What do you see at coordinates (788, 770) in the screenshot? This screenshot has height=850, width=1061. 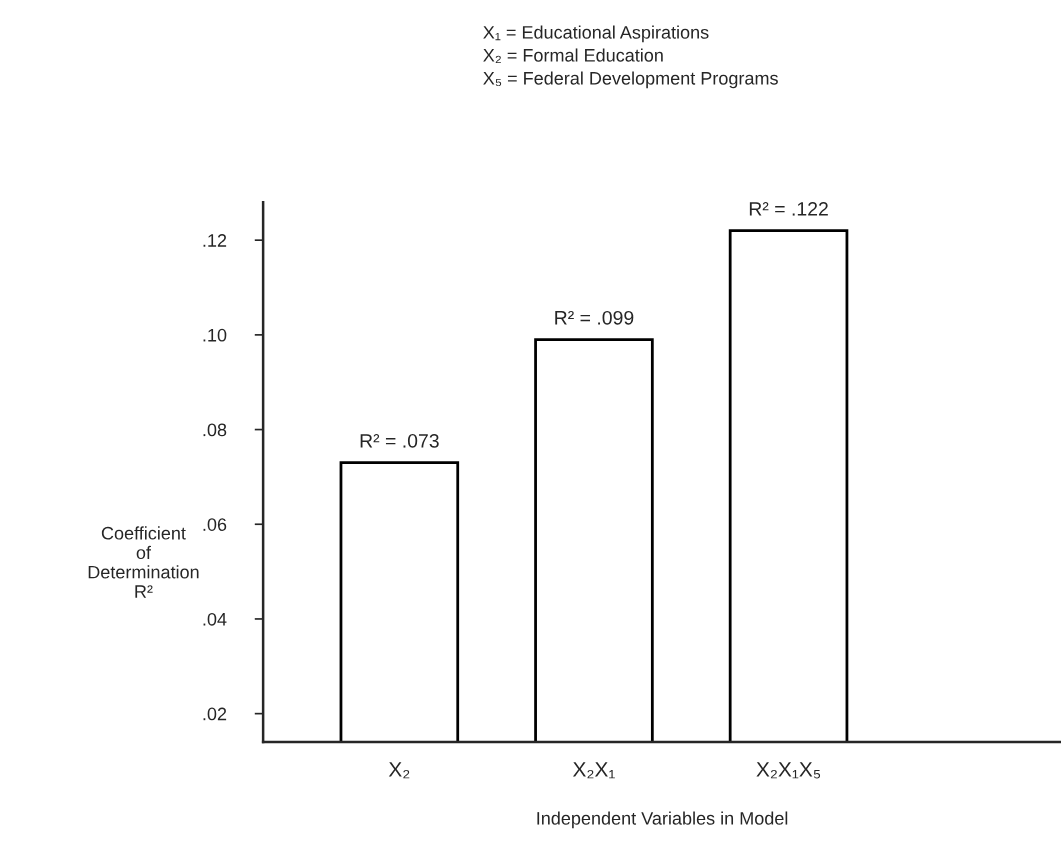 I see `x-tick-label: X₂X₁X₅` at bounding box center [788, 770].